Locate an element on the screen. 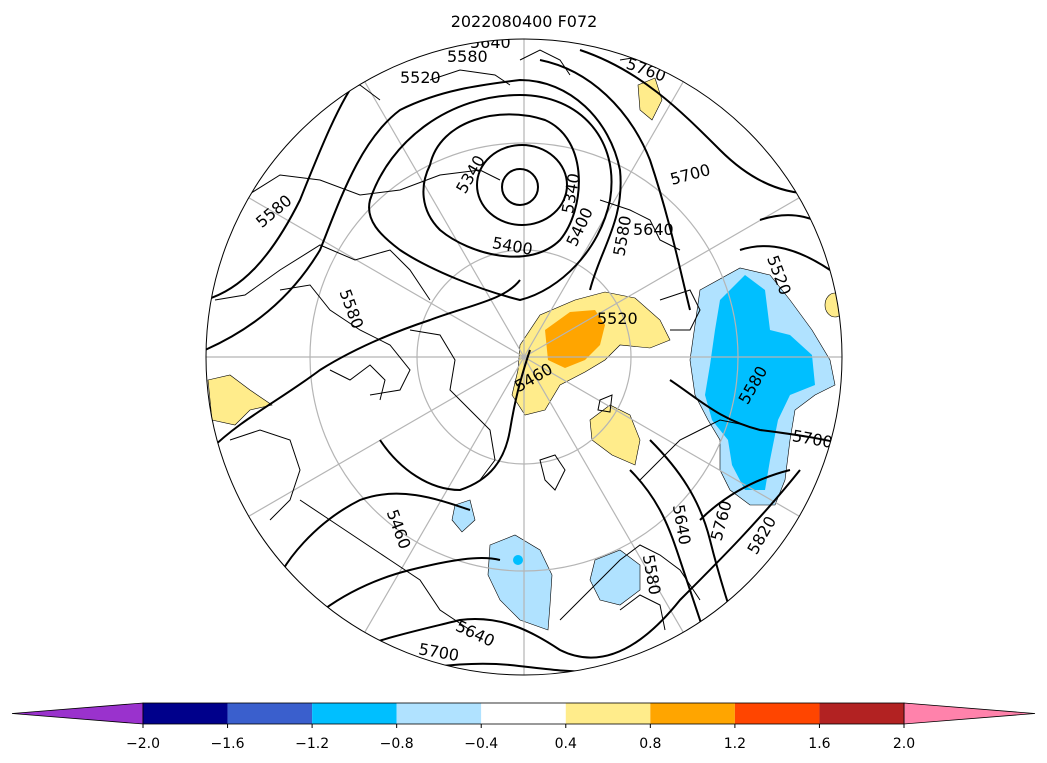  colorbar-tick-label: −0.4 is located at coordinates (481, 744).